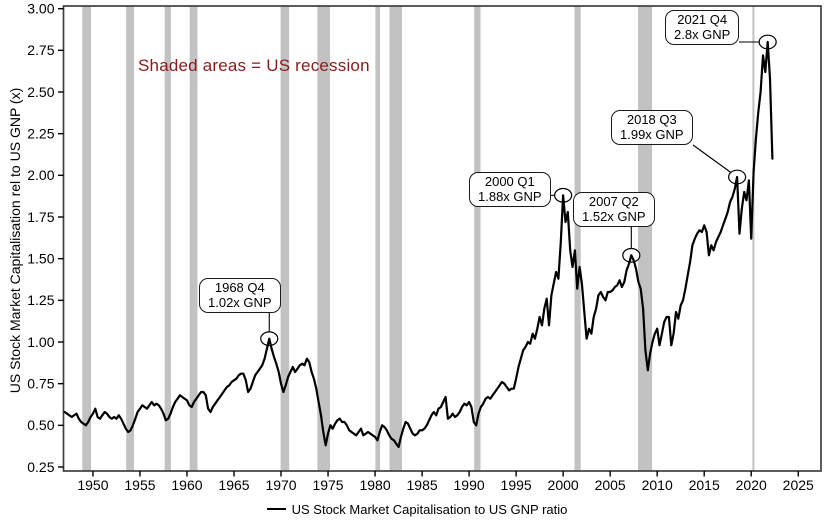 Image resolution: width=834 pixels, height=527 pixels. Describe the element at coordinates (651, 119) in the screenshot. I see `callout-date: 2018 Q3` at that location.